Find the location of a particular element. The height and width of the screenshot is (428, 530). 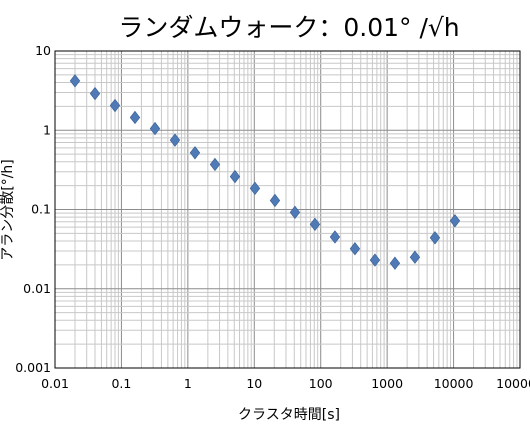

x-tick-label: 10 is located at coordinates (254, 383).